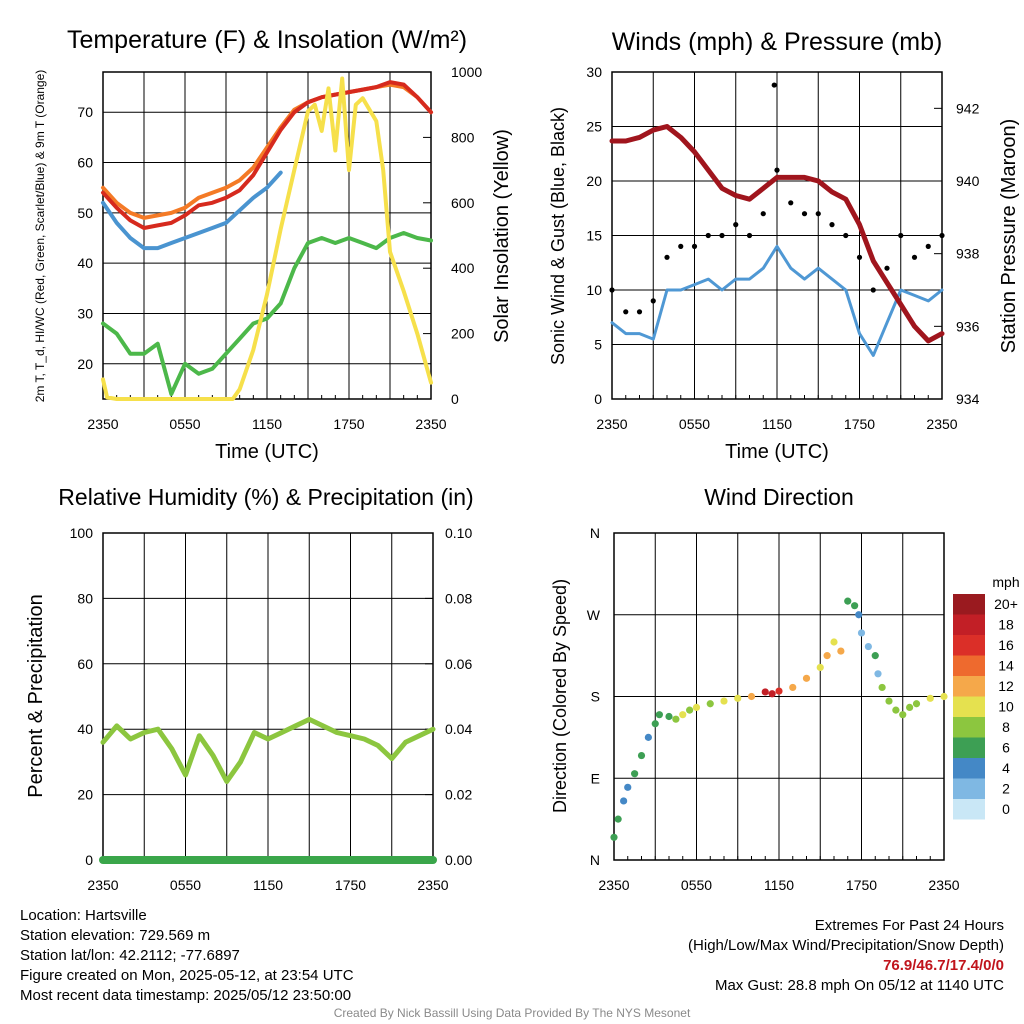  I want to click on y-tick-label-right: 800, so click(463, 137).